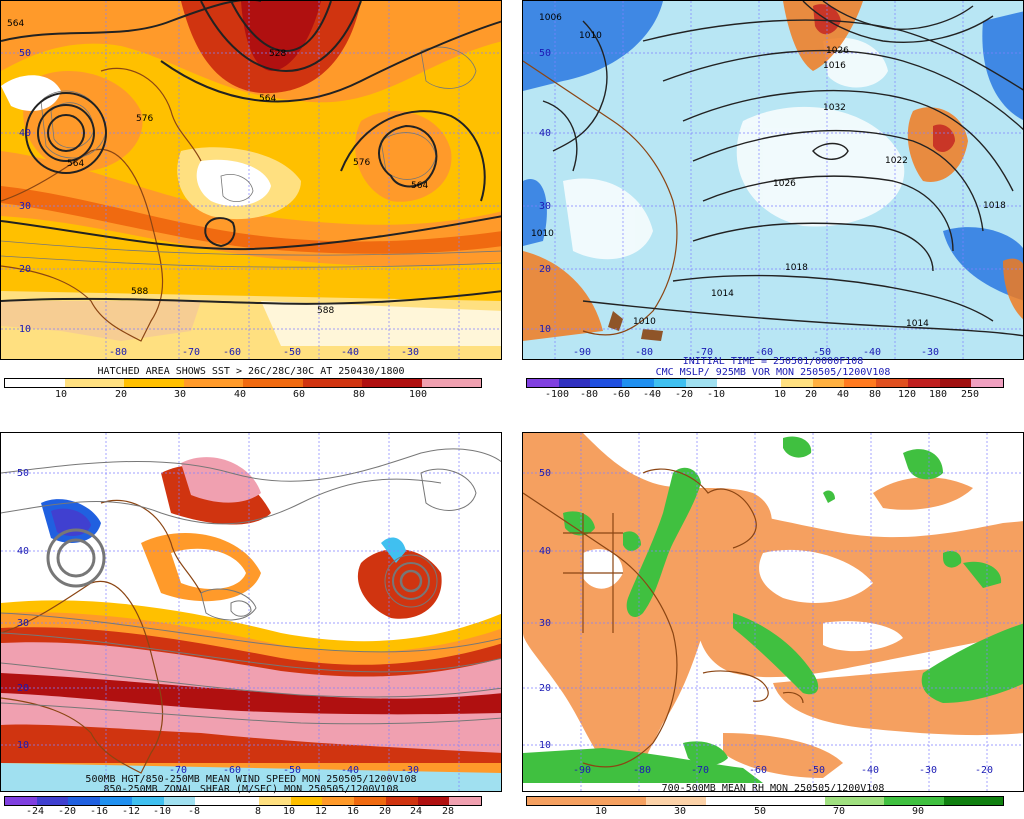 This screenshot has width=1024, height=819. What do you see at coordinates (448, 811) in the screenshot?
I see `colorbar-tick: 28` at bounding box center [448, 811].